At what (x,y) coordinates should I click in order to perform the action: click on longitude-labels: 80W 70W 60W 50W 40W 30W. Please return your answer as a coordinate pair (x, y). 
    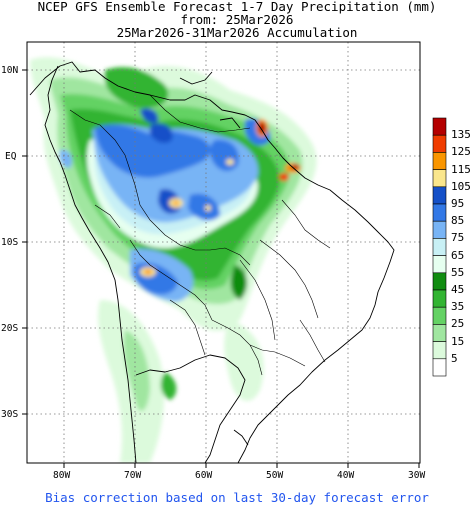
    Looking at the image, I should click on (239, 475).